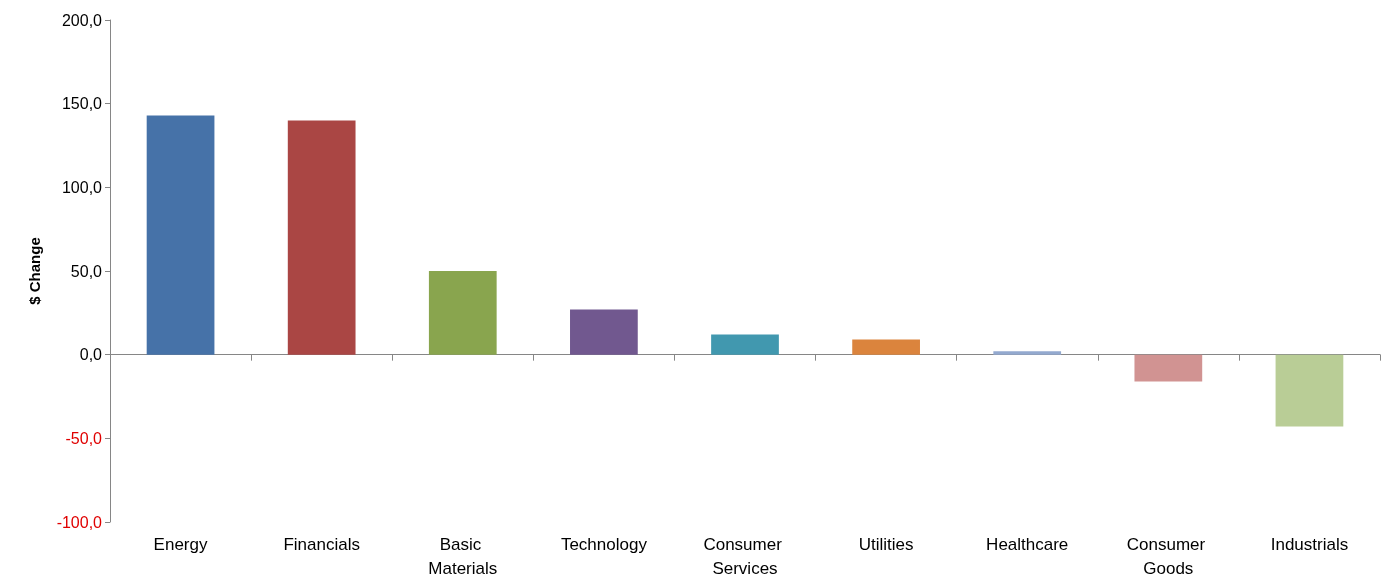 The image size is (1385, 585). Describe the element at coordinates (1309, 544) in the screenshot. I see `x-tick-label: Industrials` at that location.